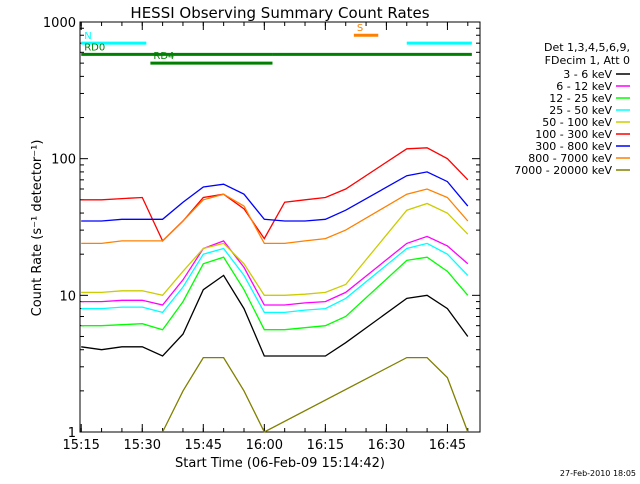  I want to click on x-tick-label: 16:45, so click(447, 445).